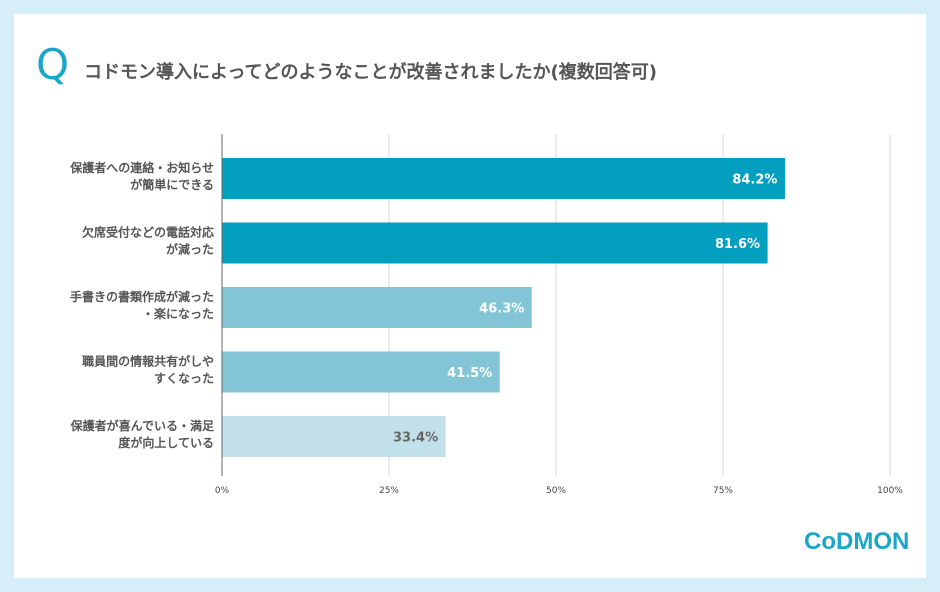 The image size is (940, 592). What do you see at coordinates (166, 442) in the screenshot?
I see `category-label: 度が向上している` at bounding box center [166, 442].